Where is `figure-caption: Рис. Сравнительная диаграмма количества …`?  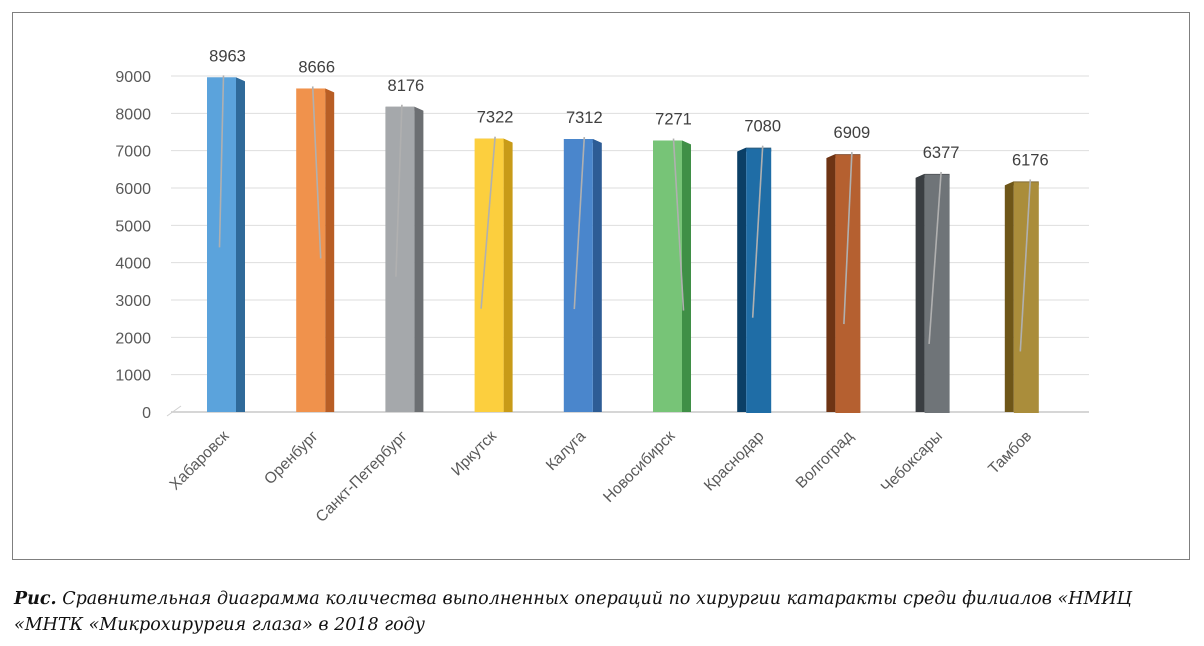 figure-caption: Рис. Сравнительная диаграмма количества … is located at coordinates (604, 612).